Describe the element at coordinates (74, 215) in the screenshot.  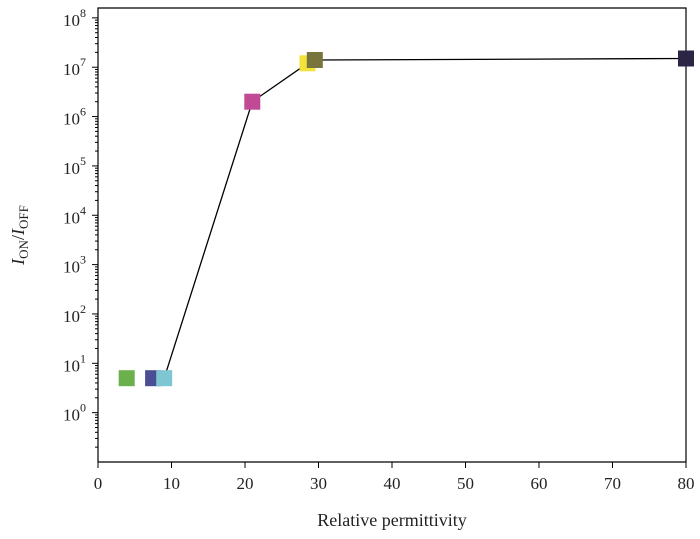
I see `y-tick-label: 10⁴` at that location.